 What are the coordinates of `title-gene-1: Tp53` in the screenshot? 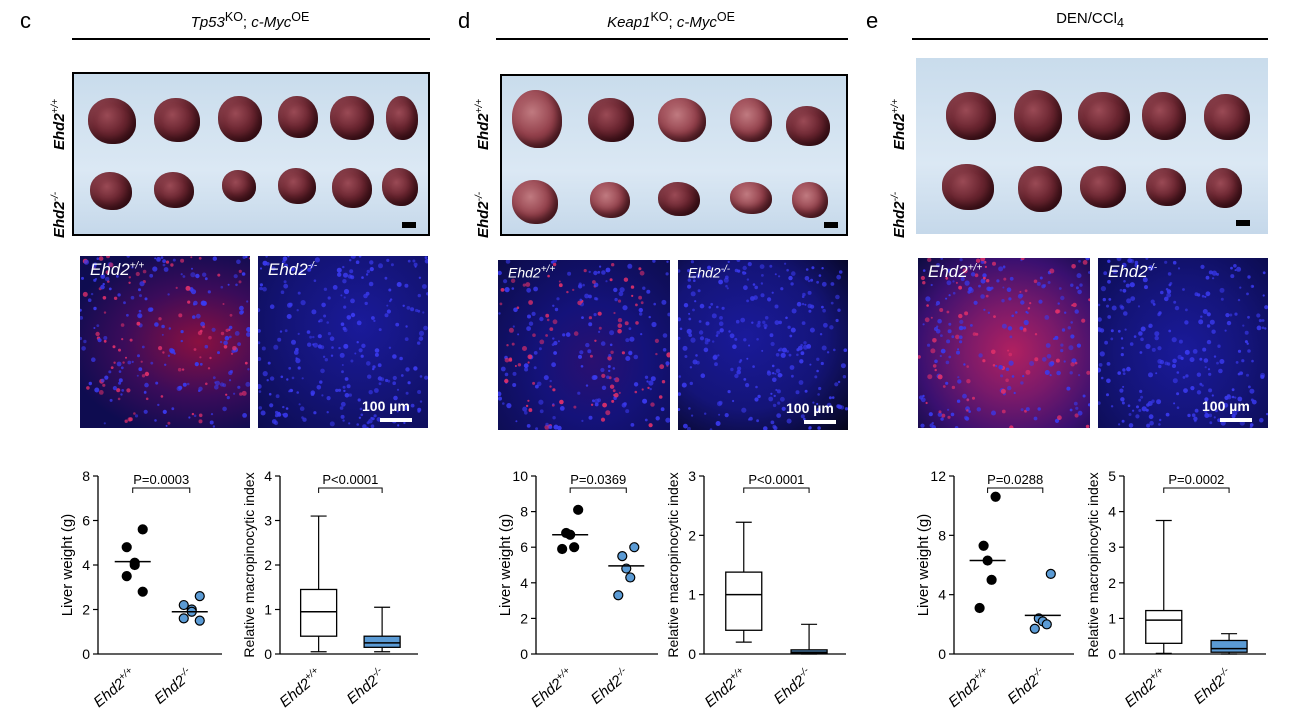 It's located at (207, 22).